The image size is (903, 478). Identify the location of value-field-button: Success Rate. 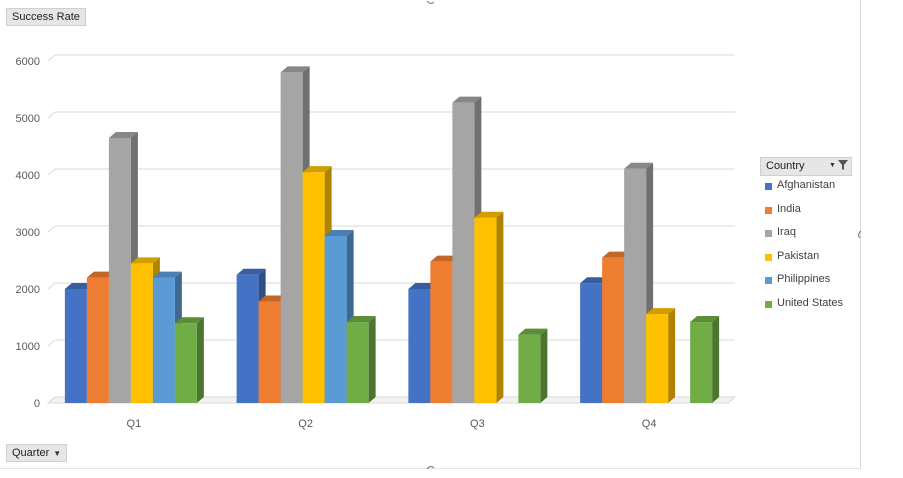
(46, 17).